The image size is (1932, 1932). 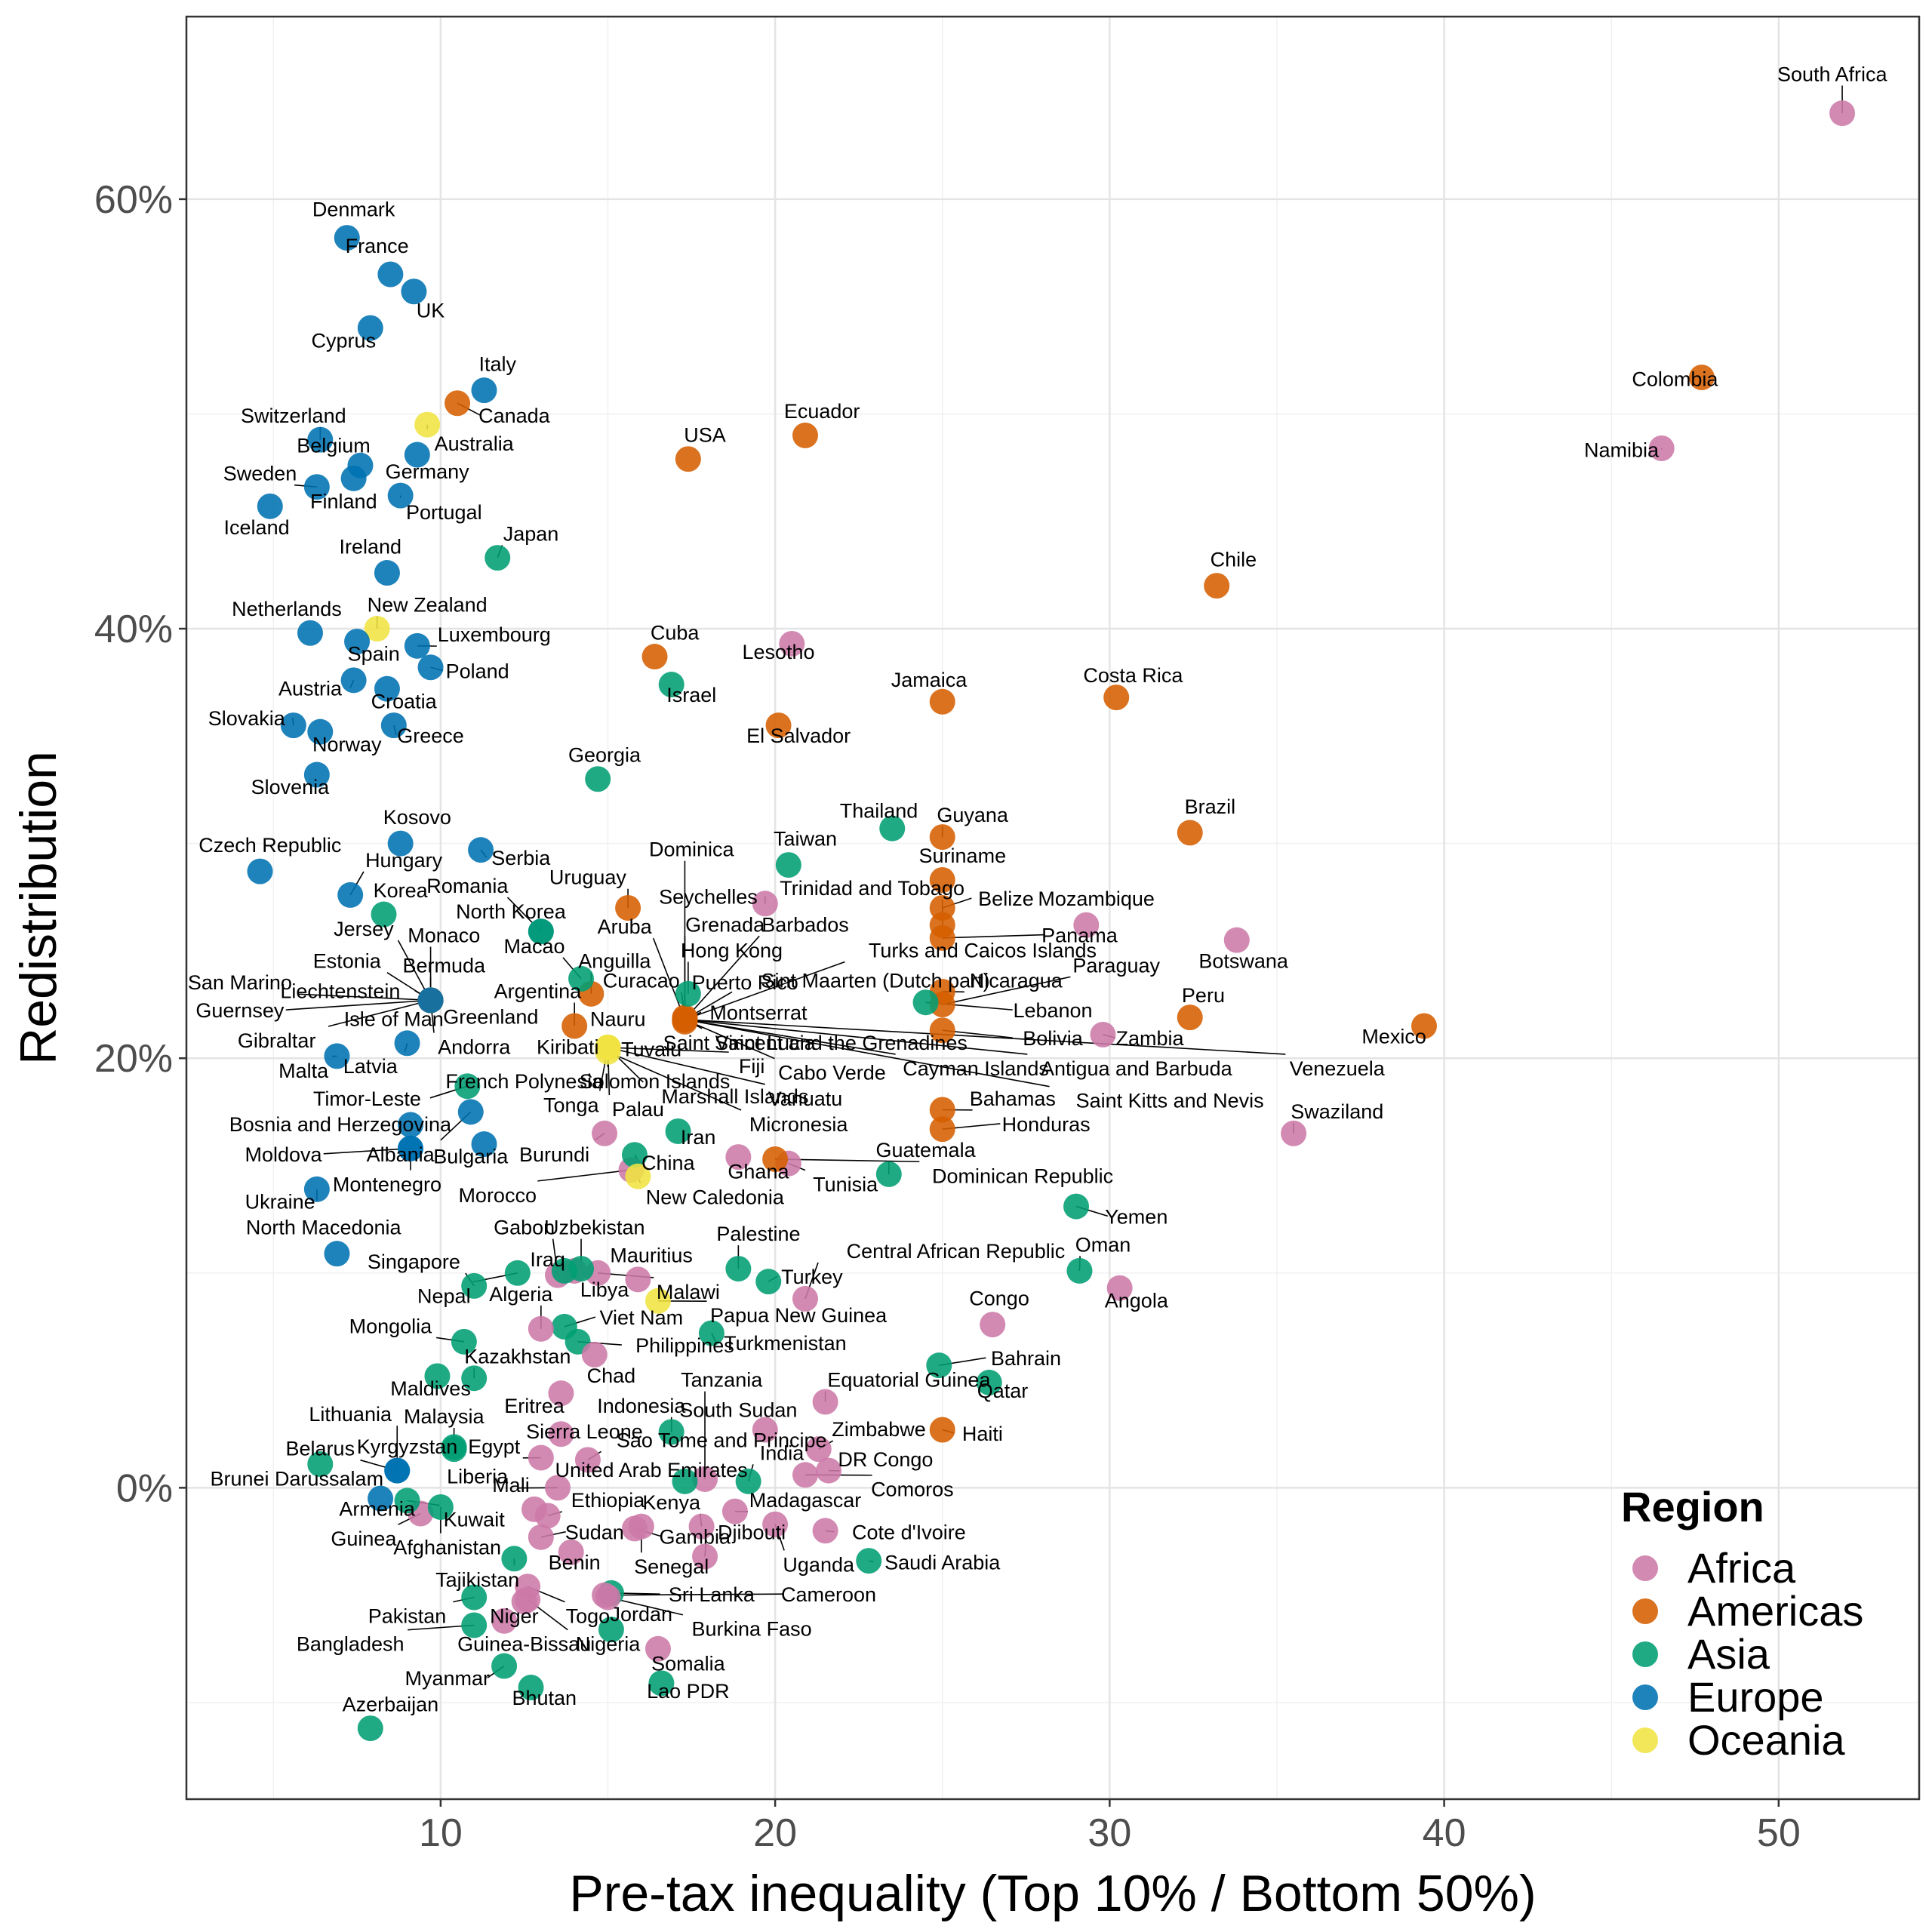 What do you see at coordinates (247, 718) in the screenshot?
I see `point-label: Slovakia` at bounding box center [247, 718].